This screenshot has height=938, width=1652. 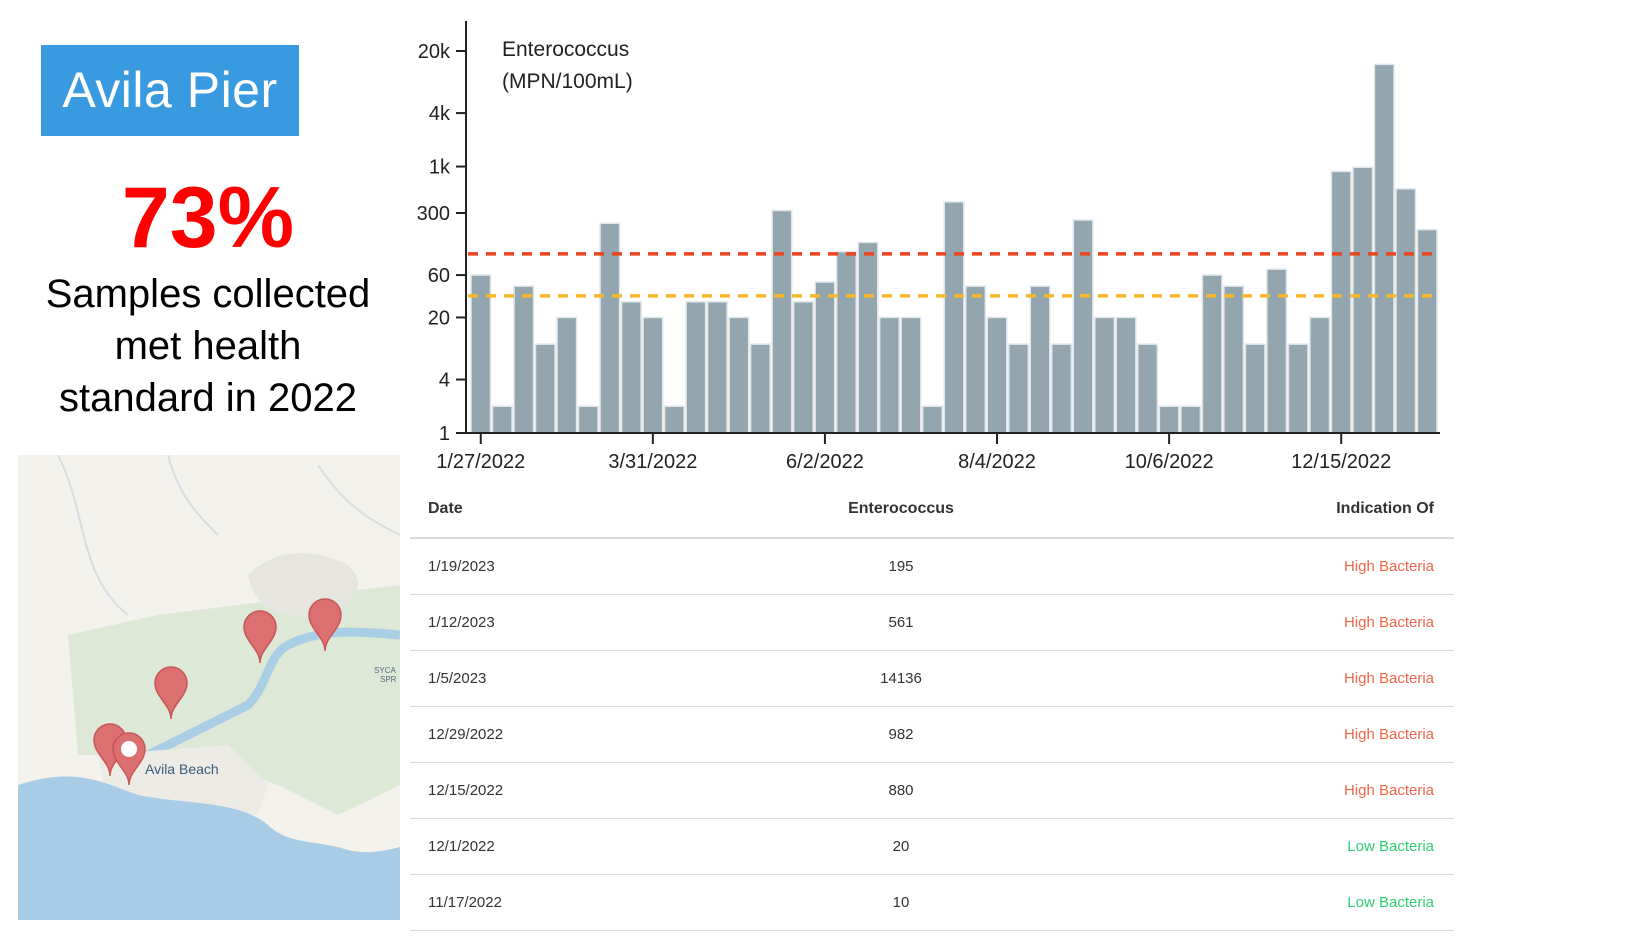 I want to click on cell-date: 12/1/2022, so click(x=461, y=846).